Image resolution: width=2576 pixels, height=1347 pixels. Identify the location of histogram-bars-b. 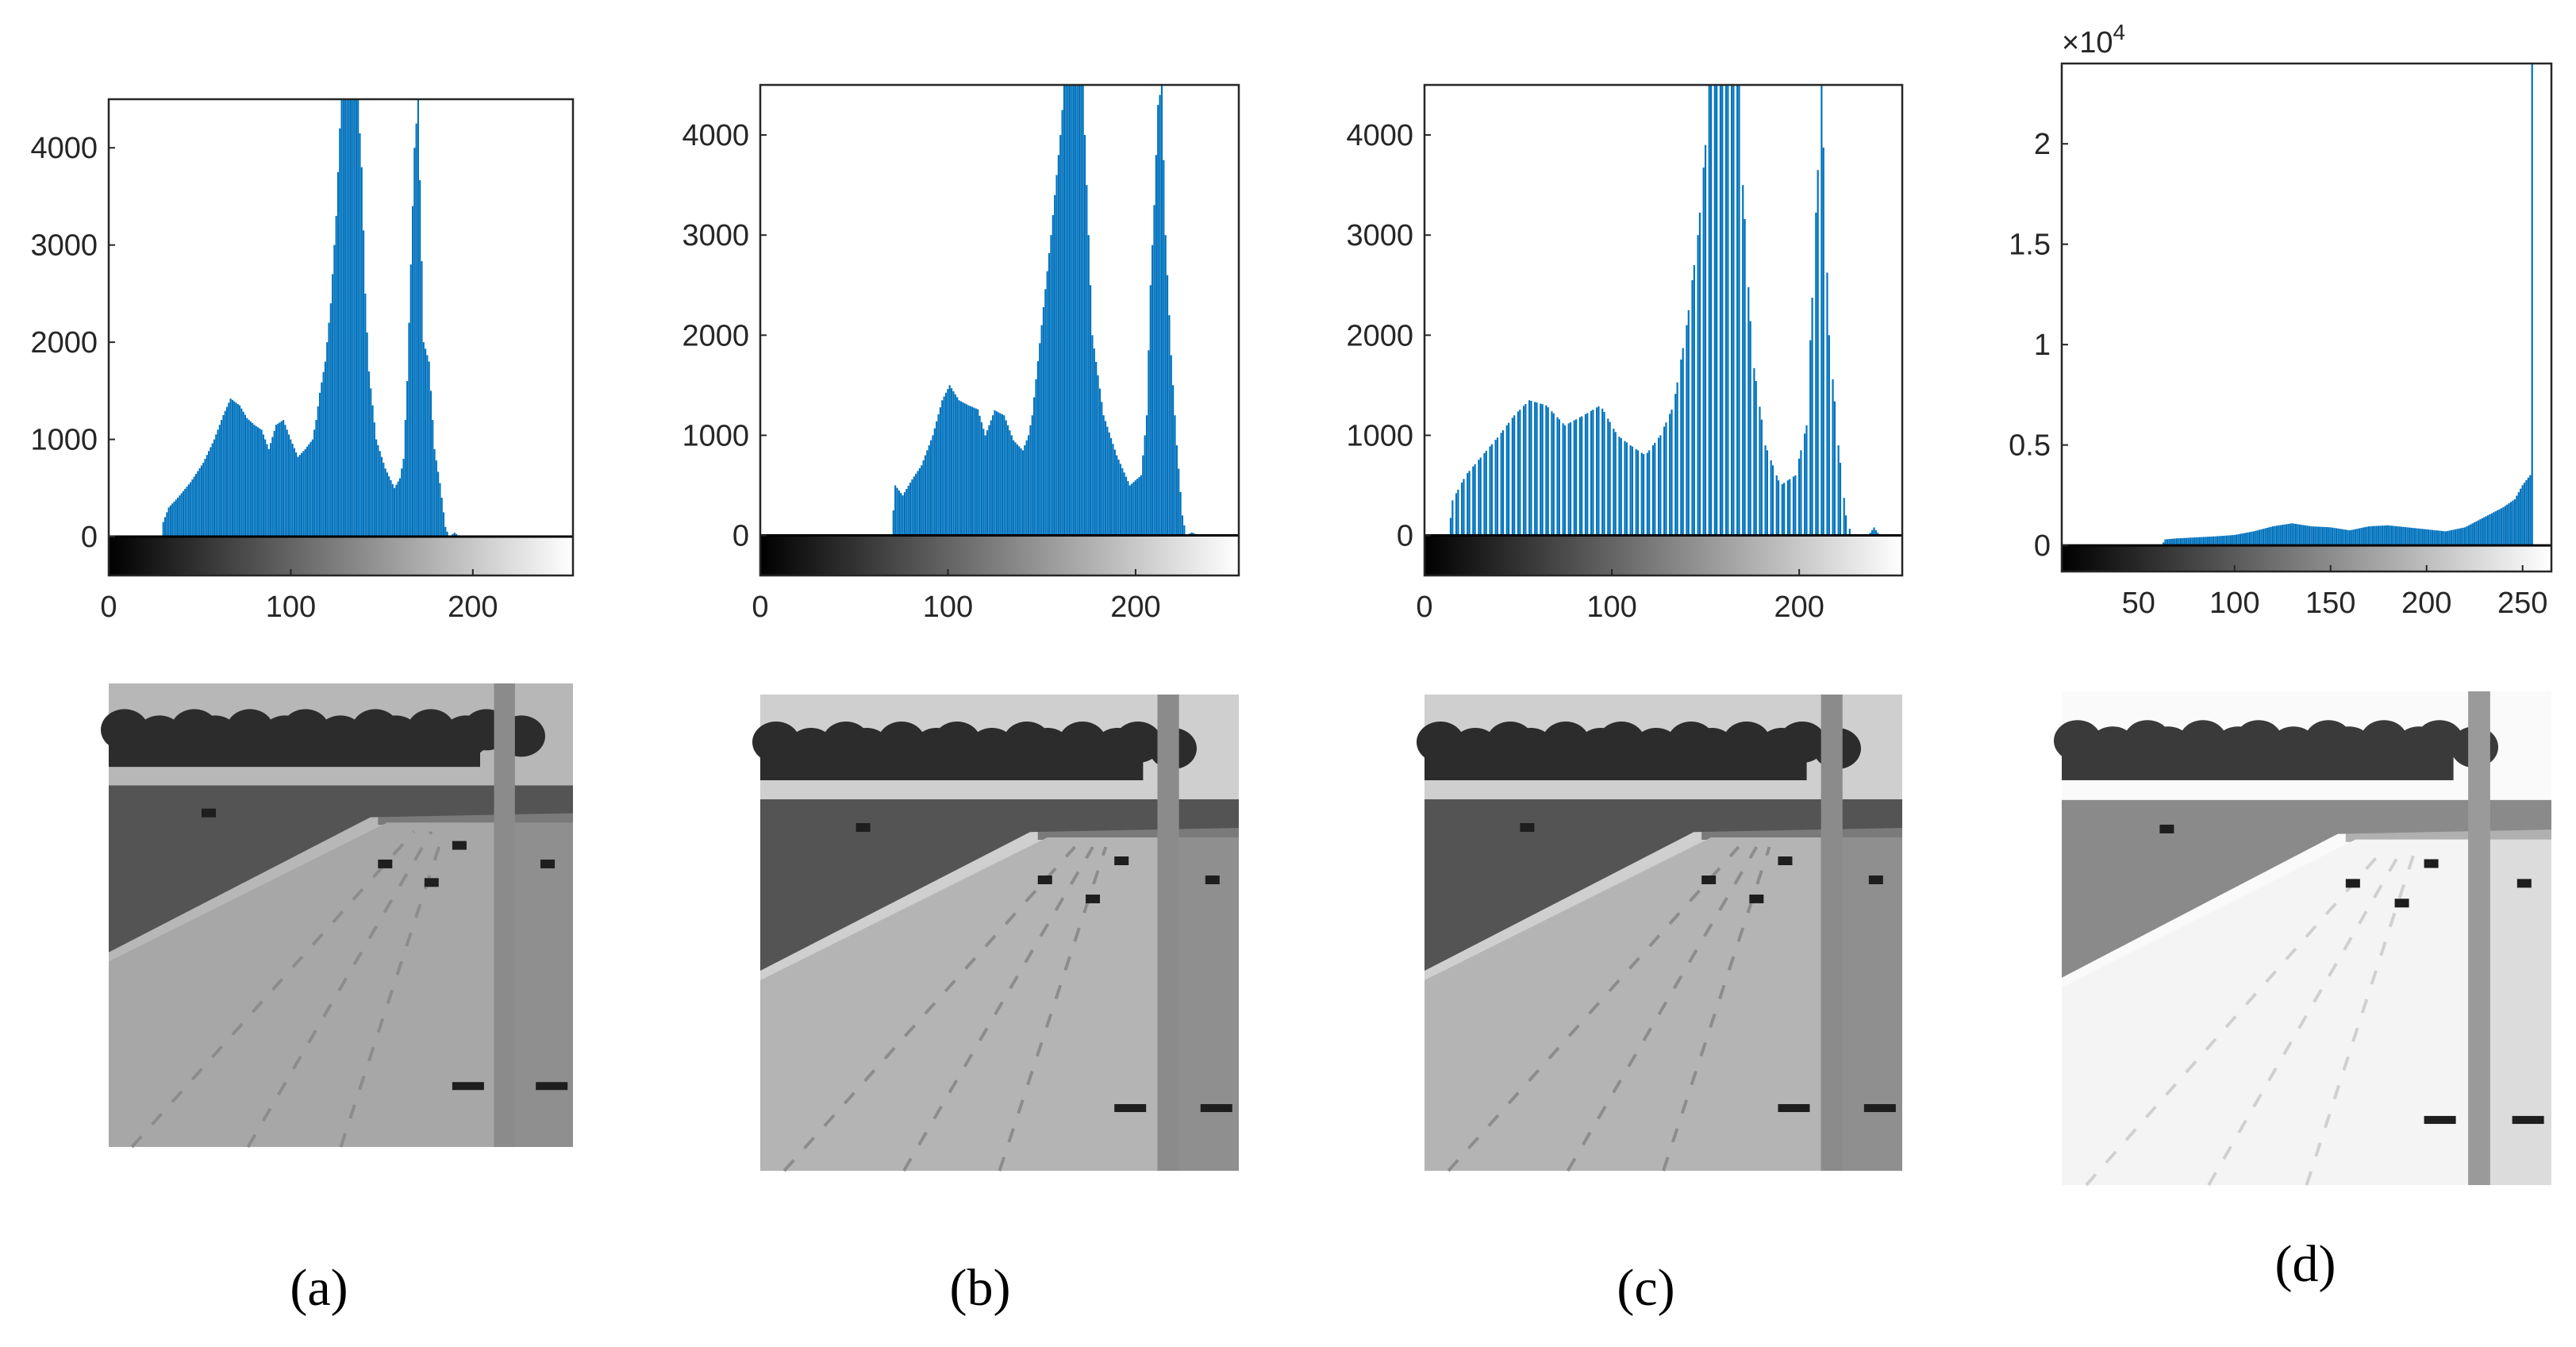
(1045, 310).